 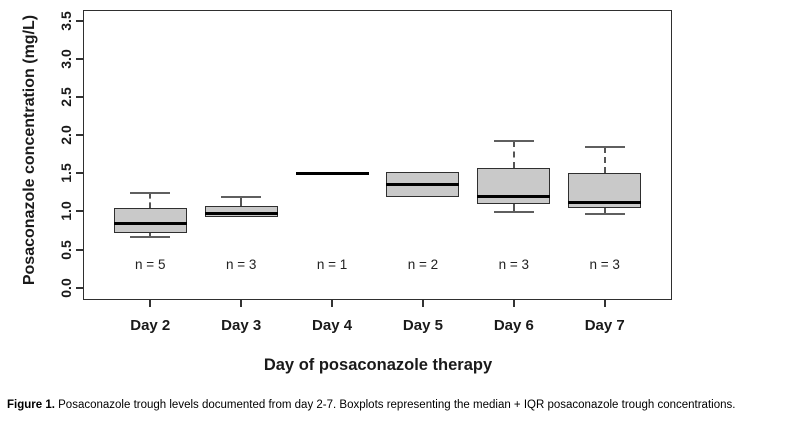 I want to click on y-axis-title: Posaconazole concentration (mg/L), so click(x=29, y=150).